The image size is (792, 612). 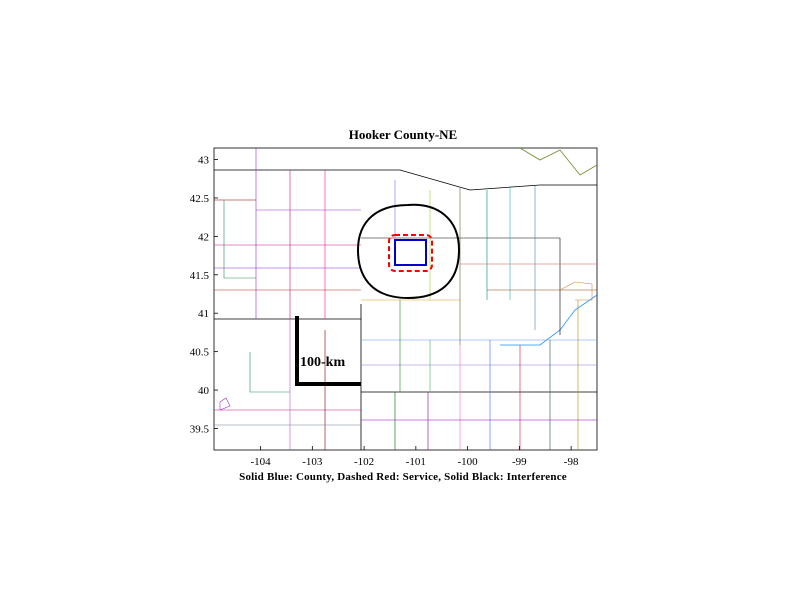 What do you see at coordinates (403, 134) in the screenshot?
I see `map-title: Hooker County-NE` at bounding box center [403, 134].